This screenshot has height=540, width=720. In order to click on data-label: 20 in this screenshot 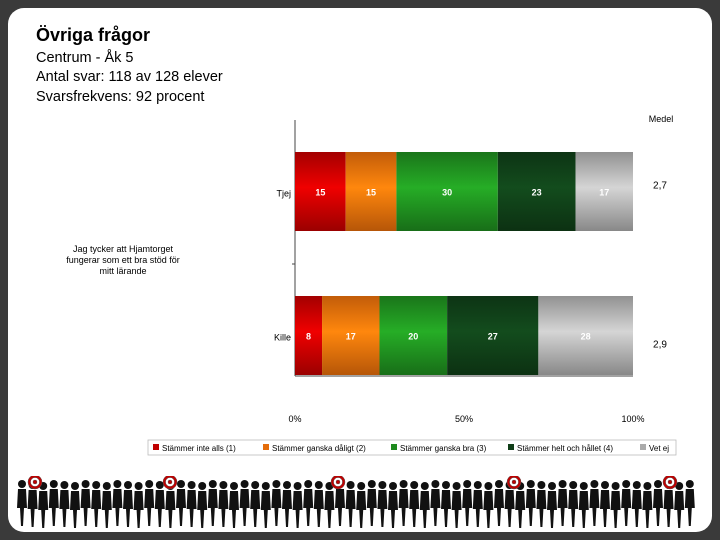, I will do `click(413, 337)`.